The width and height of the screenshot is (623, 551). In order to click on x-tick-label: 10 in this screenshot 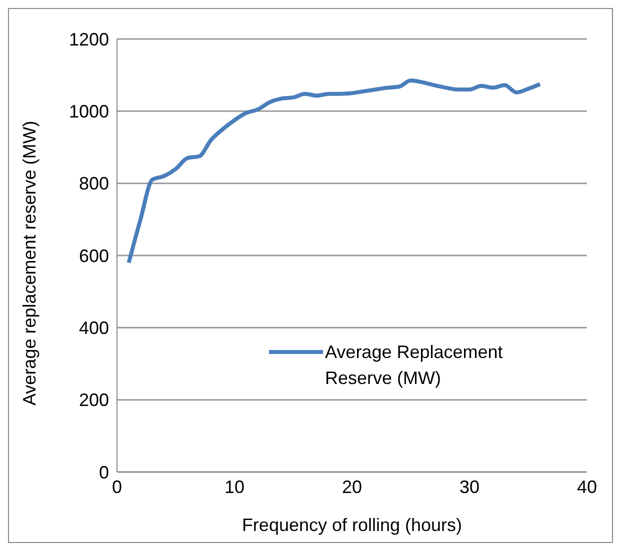, I will do `click(234, 486)`.